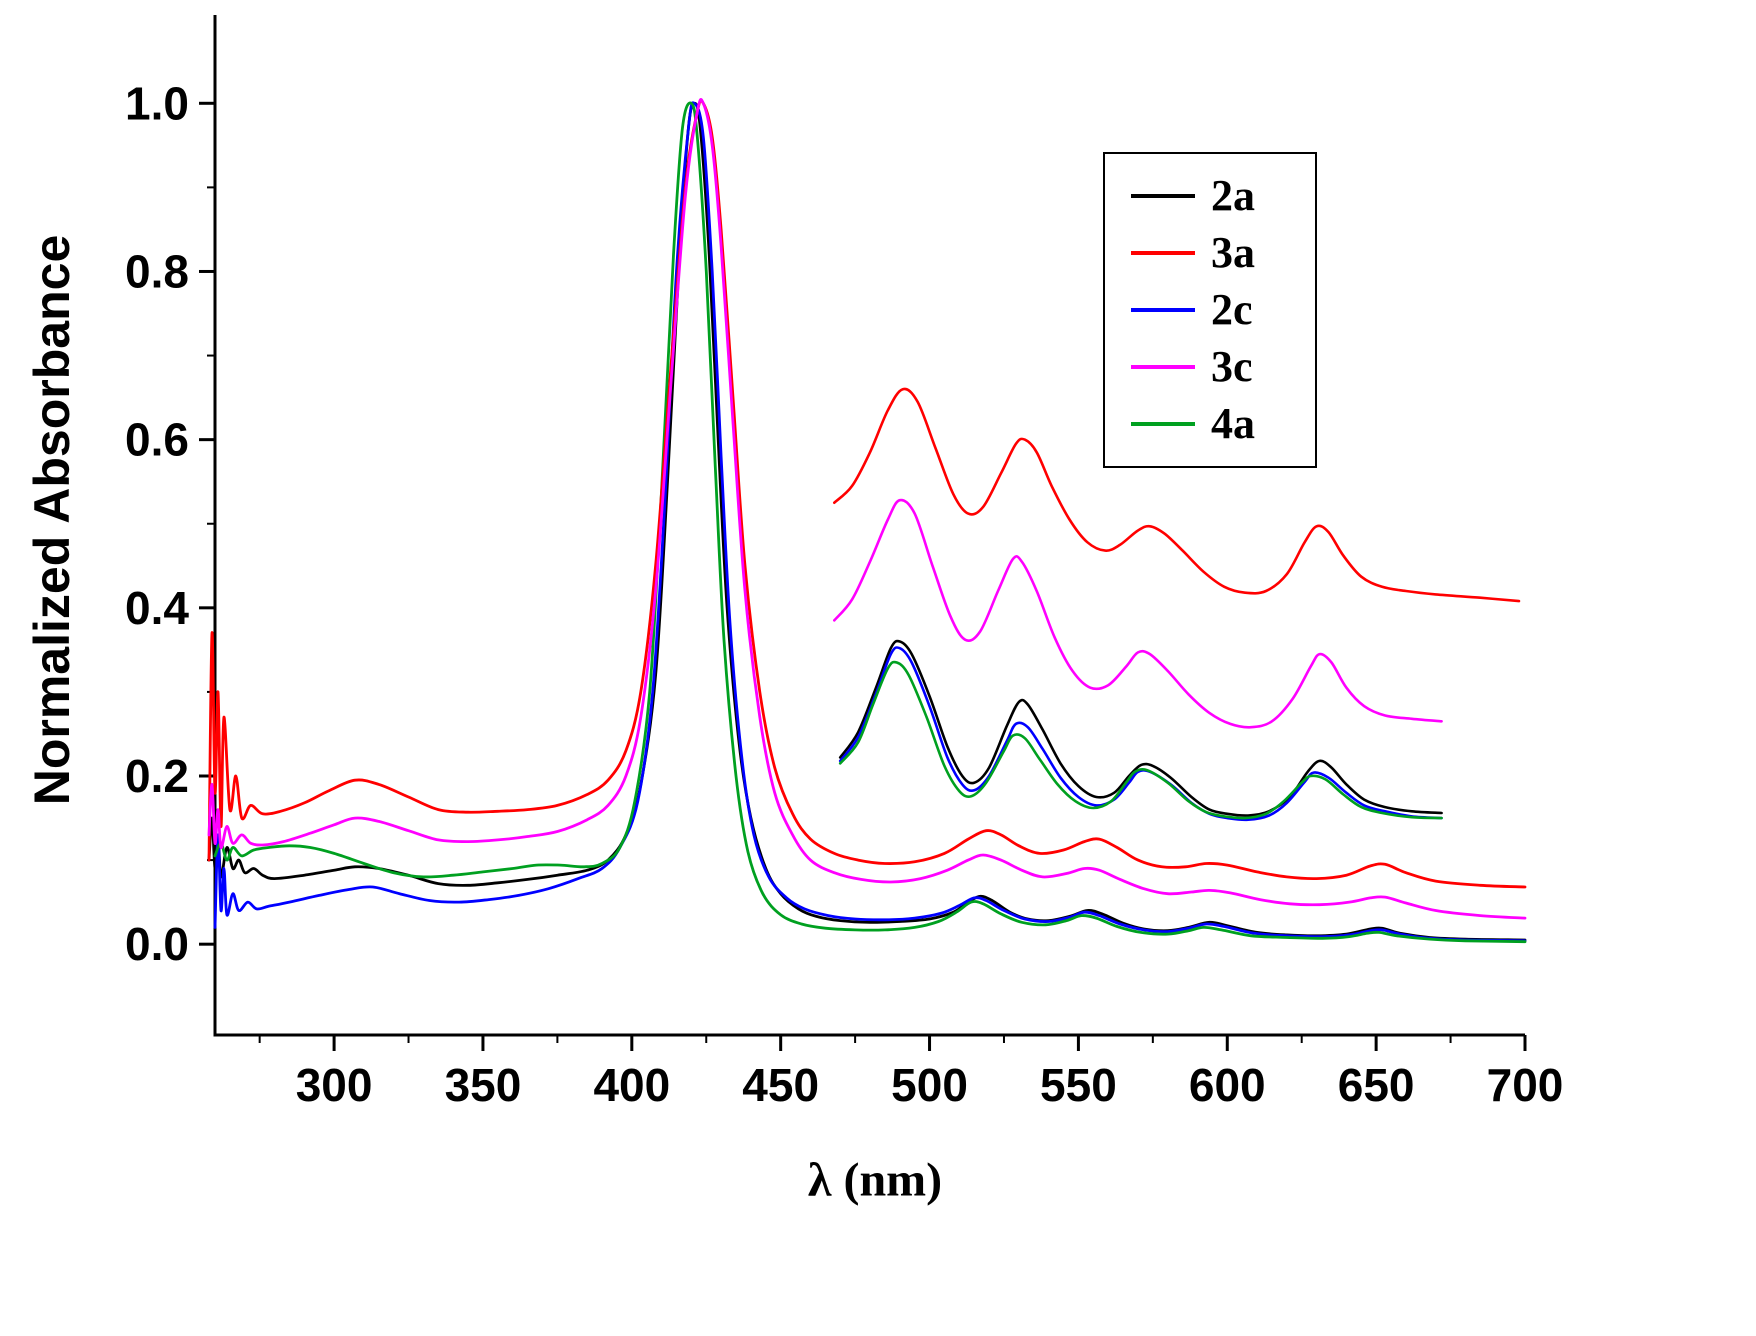 The height and width of the screenshot is (1336, 1756). Describe the element at coordinates (1210, 366) in the screenshot. I see `legend-item-3c: 3c` at that location.